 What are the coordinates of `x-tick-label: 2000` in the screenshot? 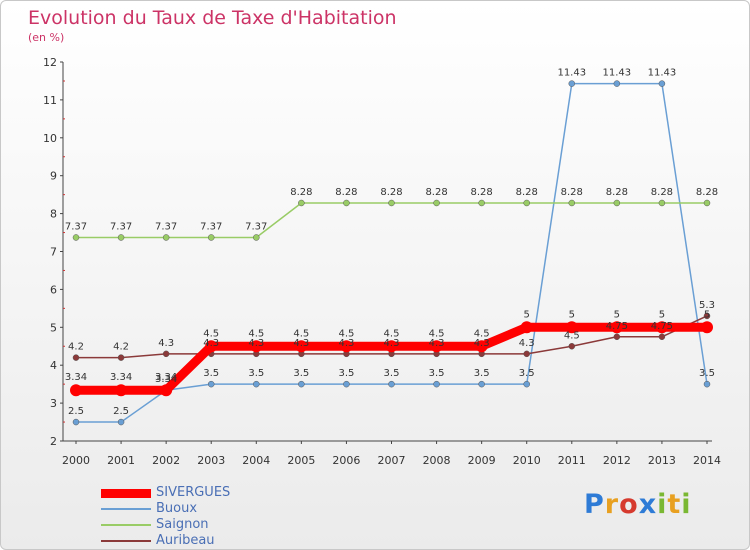 It's located at (76, 460).